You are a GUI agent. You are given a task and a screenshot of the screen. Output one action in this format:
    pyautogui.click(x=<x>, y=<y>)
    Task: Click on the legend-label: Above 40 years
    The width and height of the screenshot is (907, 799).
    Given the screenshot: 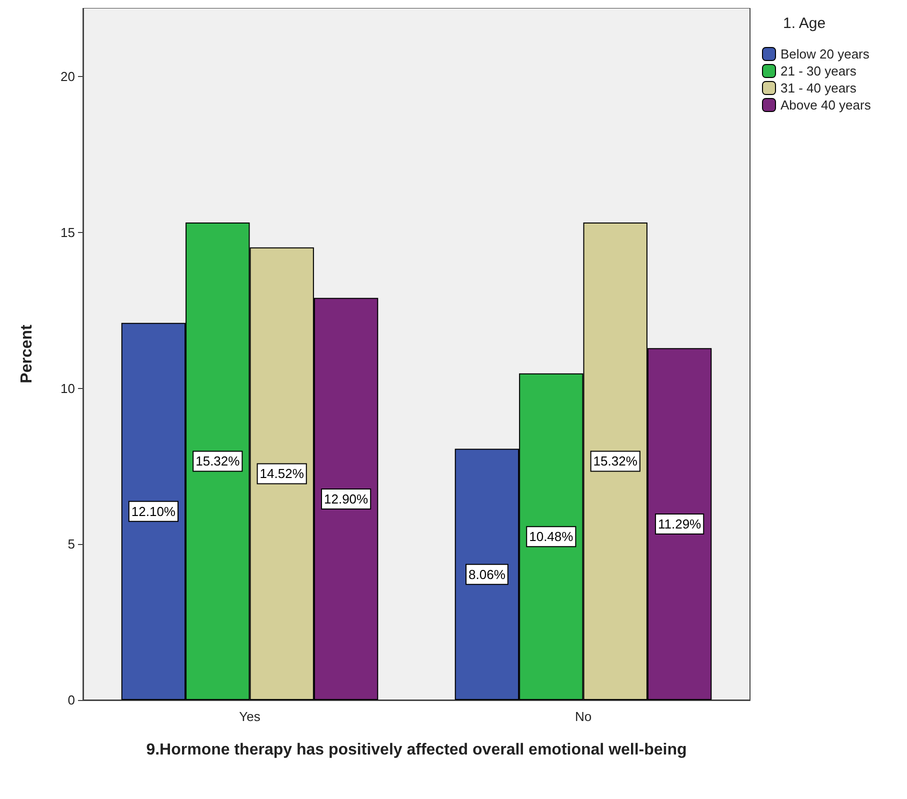 What is the action you would take?
    pyautogui.click(x=826, y=105)
    